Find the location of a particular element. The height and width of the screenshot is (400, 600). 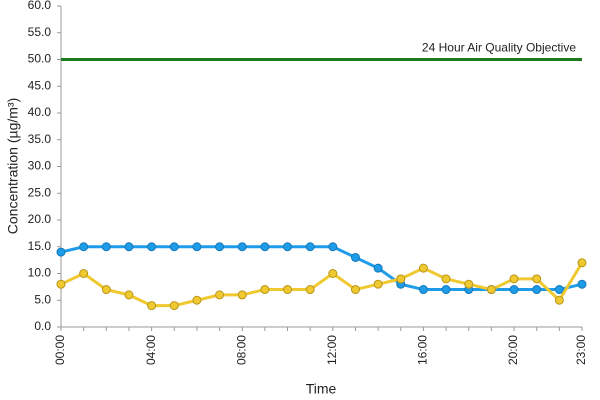

y-tick-label: 35.0 is located at coordinates (40, 139).